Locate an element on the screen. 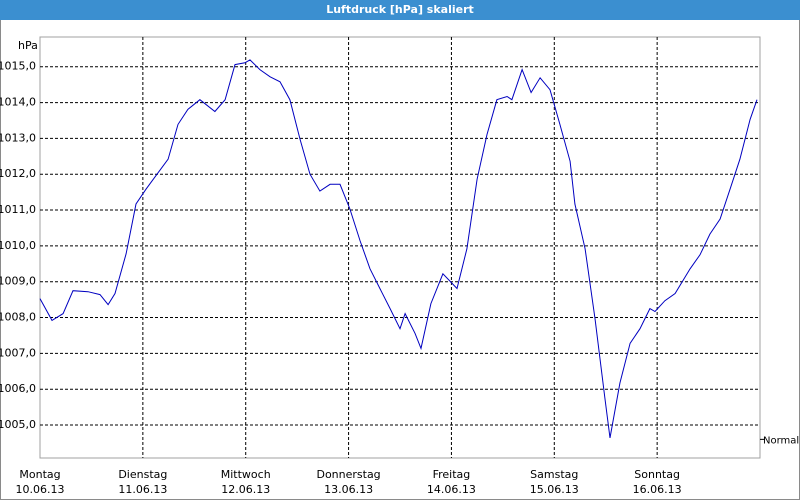 This screenshot has width=800, height=500. y-tick-label: 1013,0 is located at coordinates (18, 137).